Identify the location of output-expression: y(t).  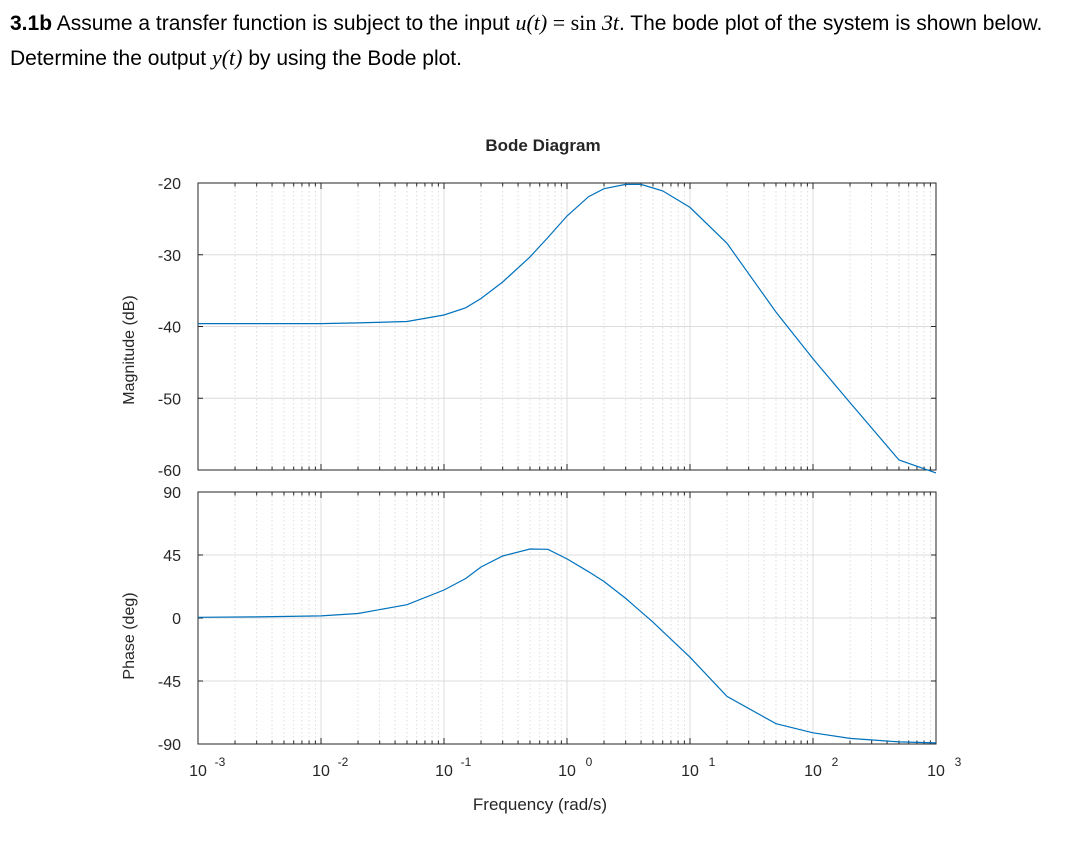
(227, 57).